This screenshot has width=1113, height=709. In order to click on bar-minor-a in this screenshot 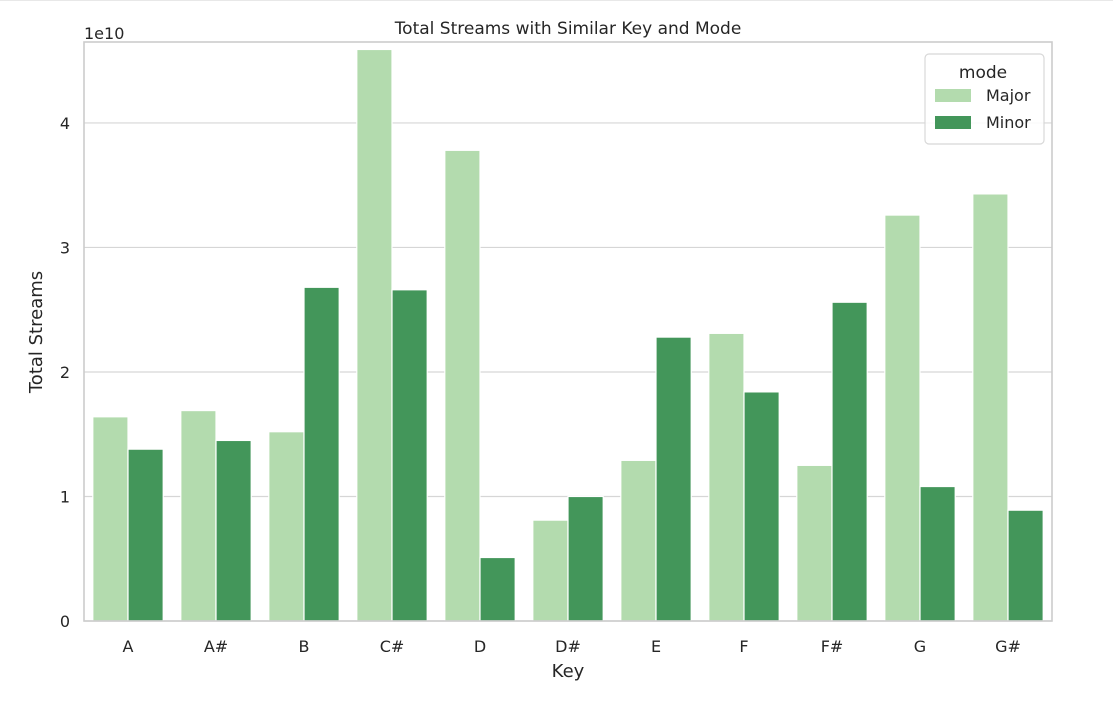, I will do `click(145, 535)`.